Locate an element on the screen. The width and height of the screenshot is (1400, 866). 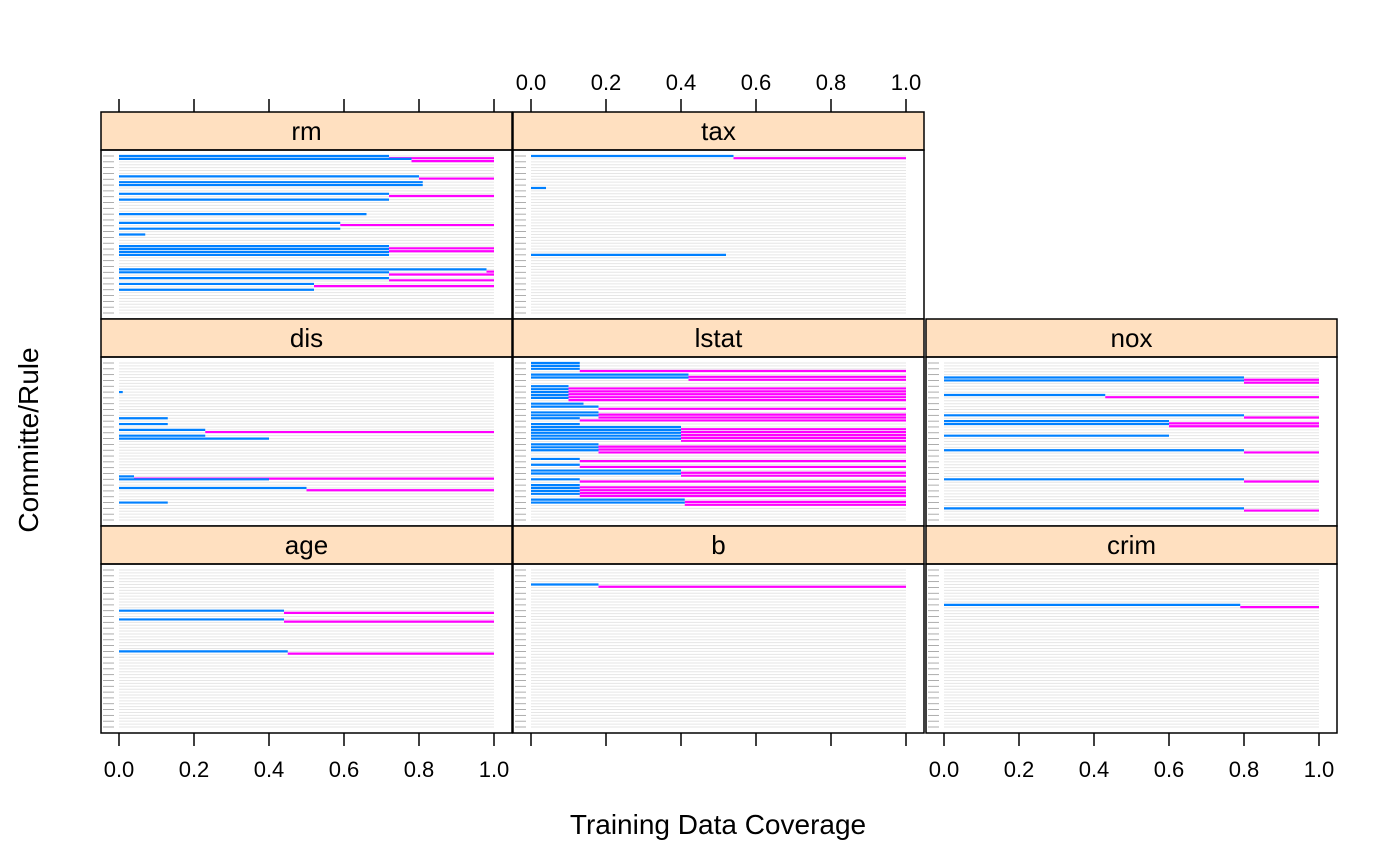
grid-dis is located at coordinates (306, 441).